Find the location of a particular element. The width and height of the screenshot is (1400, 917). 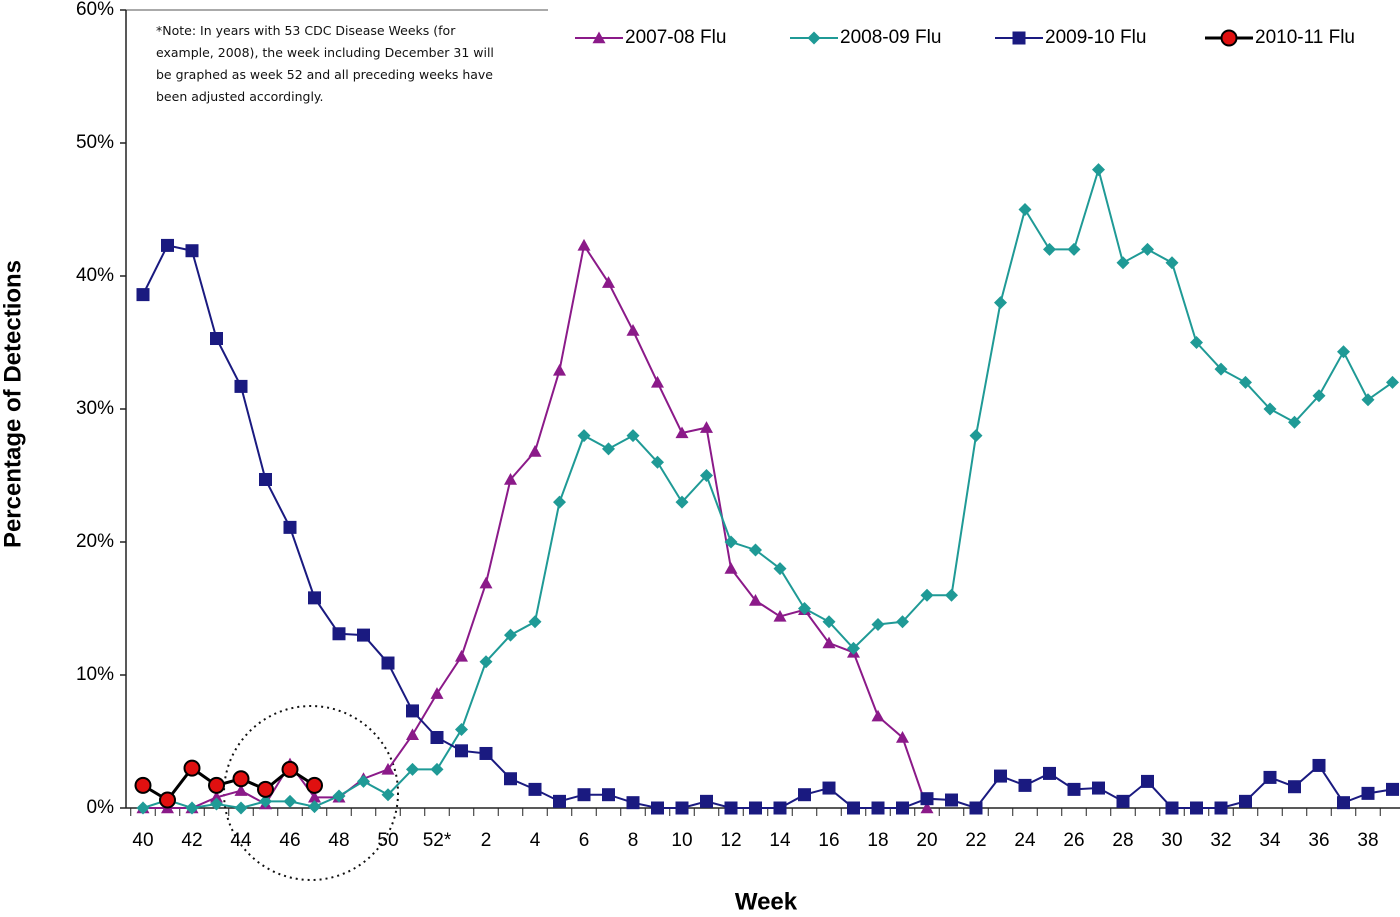

x-tick-label: 34 is located at coordinates (1270, 840).